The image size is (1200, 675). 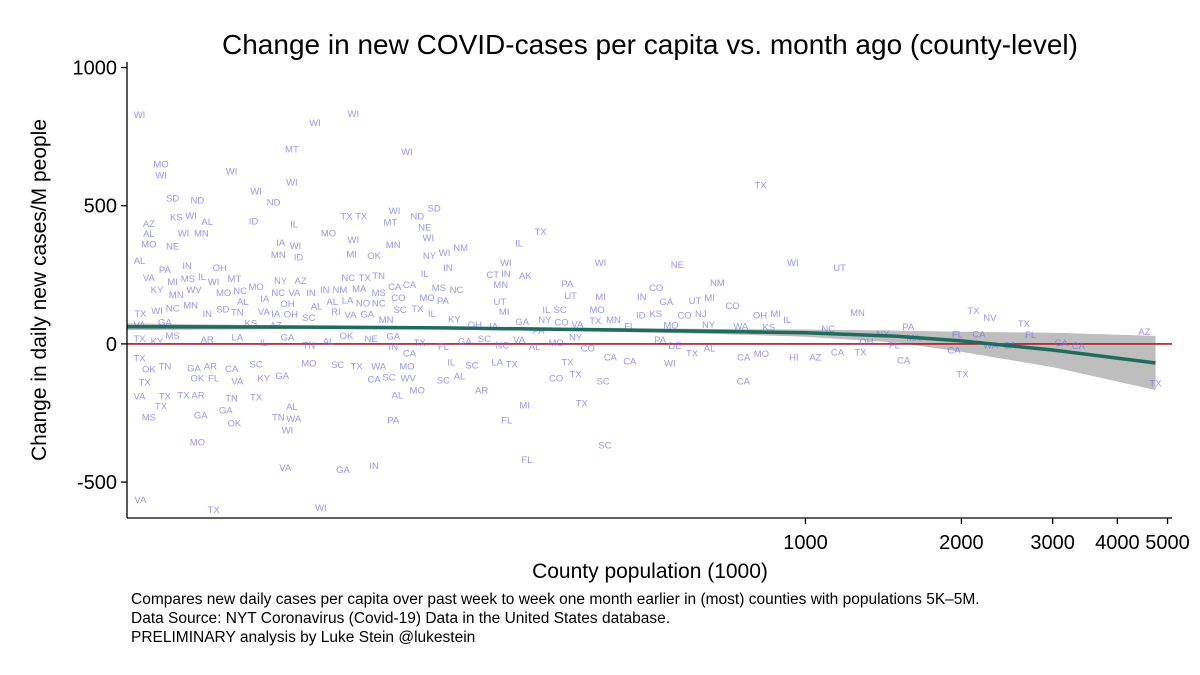 What do you see at coordinates (434, 209) in the screenshot?
I see `data-point: SD` at bounding box center [434, 209].